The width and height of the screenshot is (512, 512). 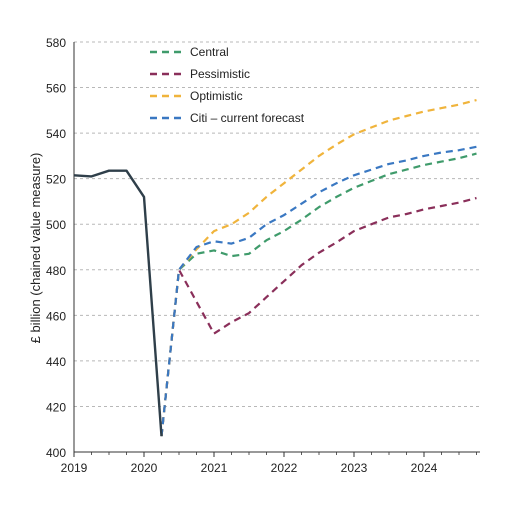 I want to click on y-tick-label: 560, so click(x=56, y=89).